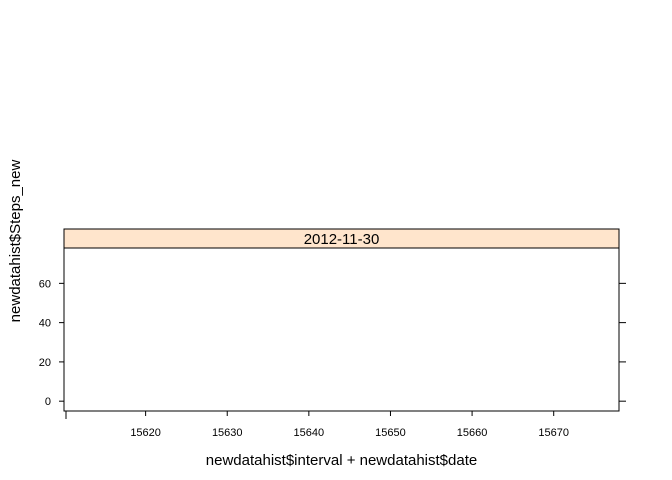 The height and width of the screenshot is (480, 672). I want to click on x-tick-label: 15630, so click(227, 433).